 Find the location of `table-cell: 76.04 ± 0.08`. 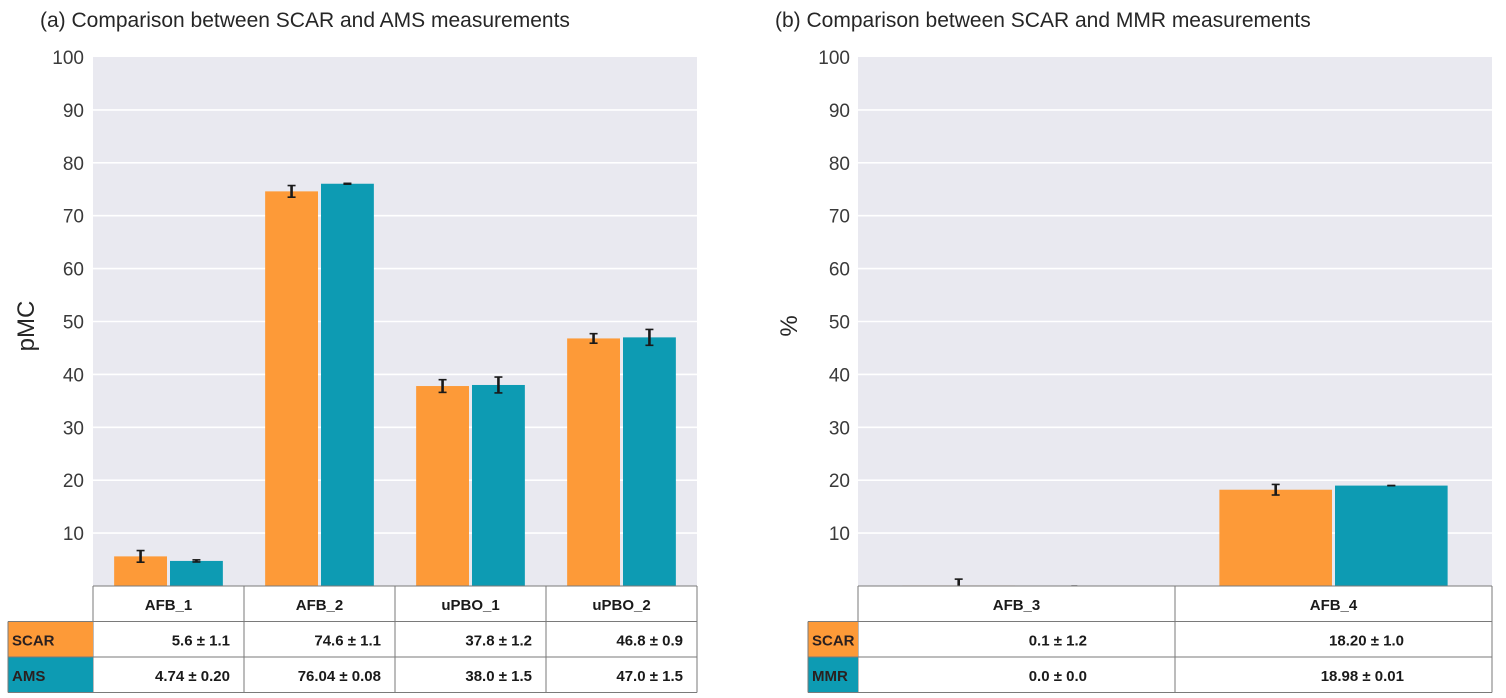

table-cell: 76.04 ± 0.08 is located at coordinates (339, 676).